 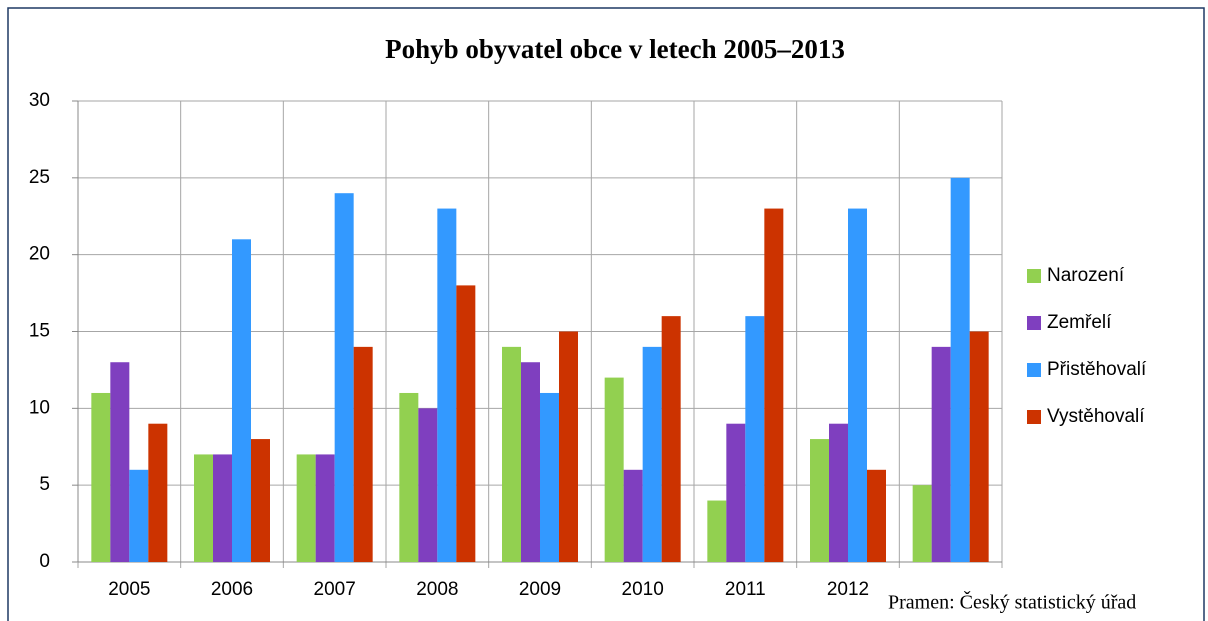 I want to click on x-tick-label: 2010, so click(x=643, y=589).